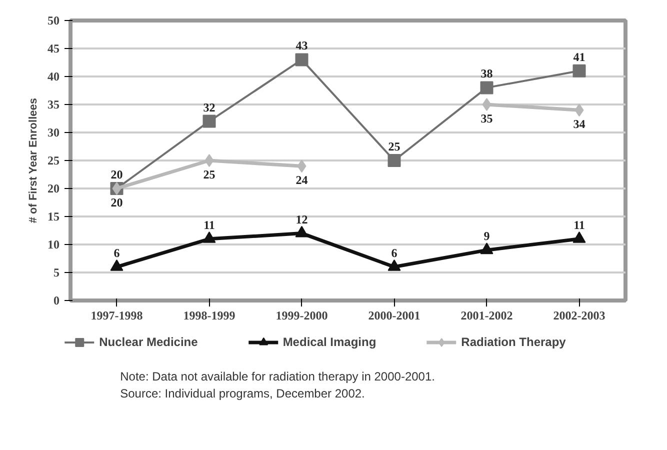  What do you see at coordinates (486, 119) in the screenshot?
I see `data-label: 35` at bounding box center [486, 119].